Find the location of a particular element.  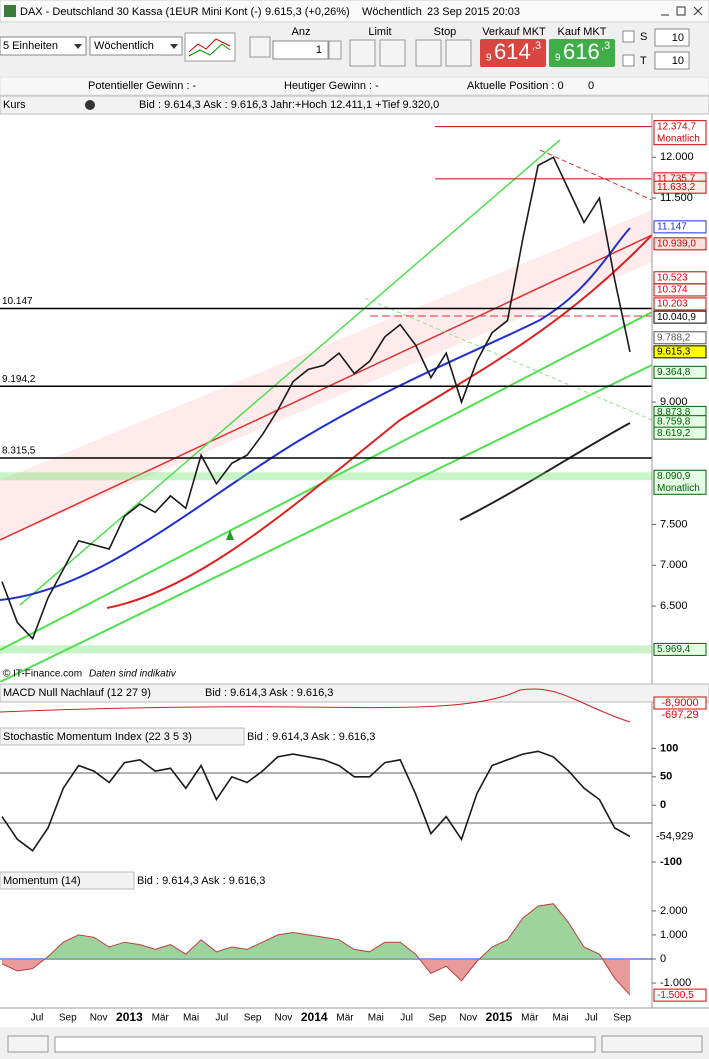

price-label: 8.759,8 is located at coordinates (674, 421).